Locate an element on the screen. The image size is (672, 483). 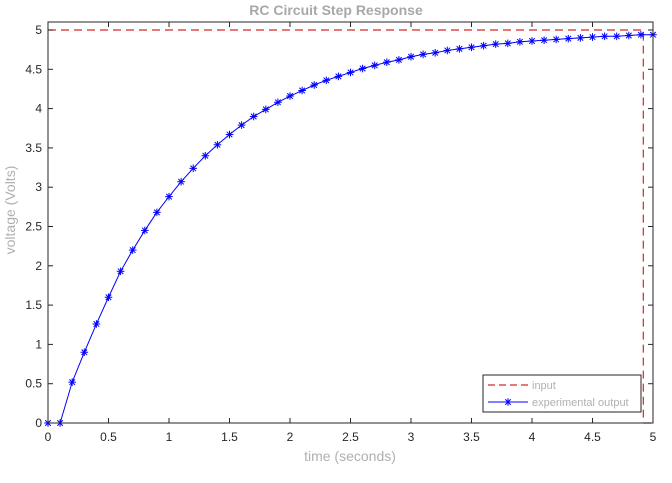
legend-output-label: experimental output is located at coordinates (580, 403).